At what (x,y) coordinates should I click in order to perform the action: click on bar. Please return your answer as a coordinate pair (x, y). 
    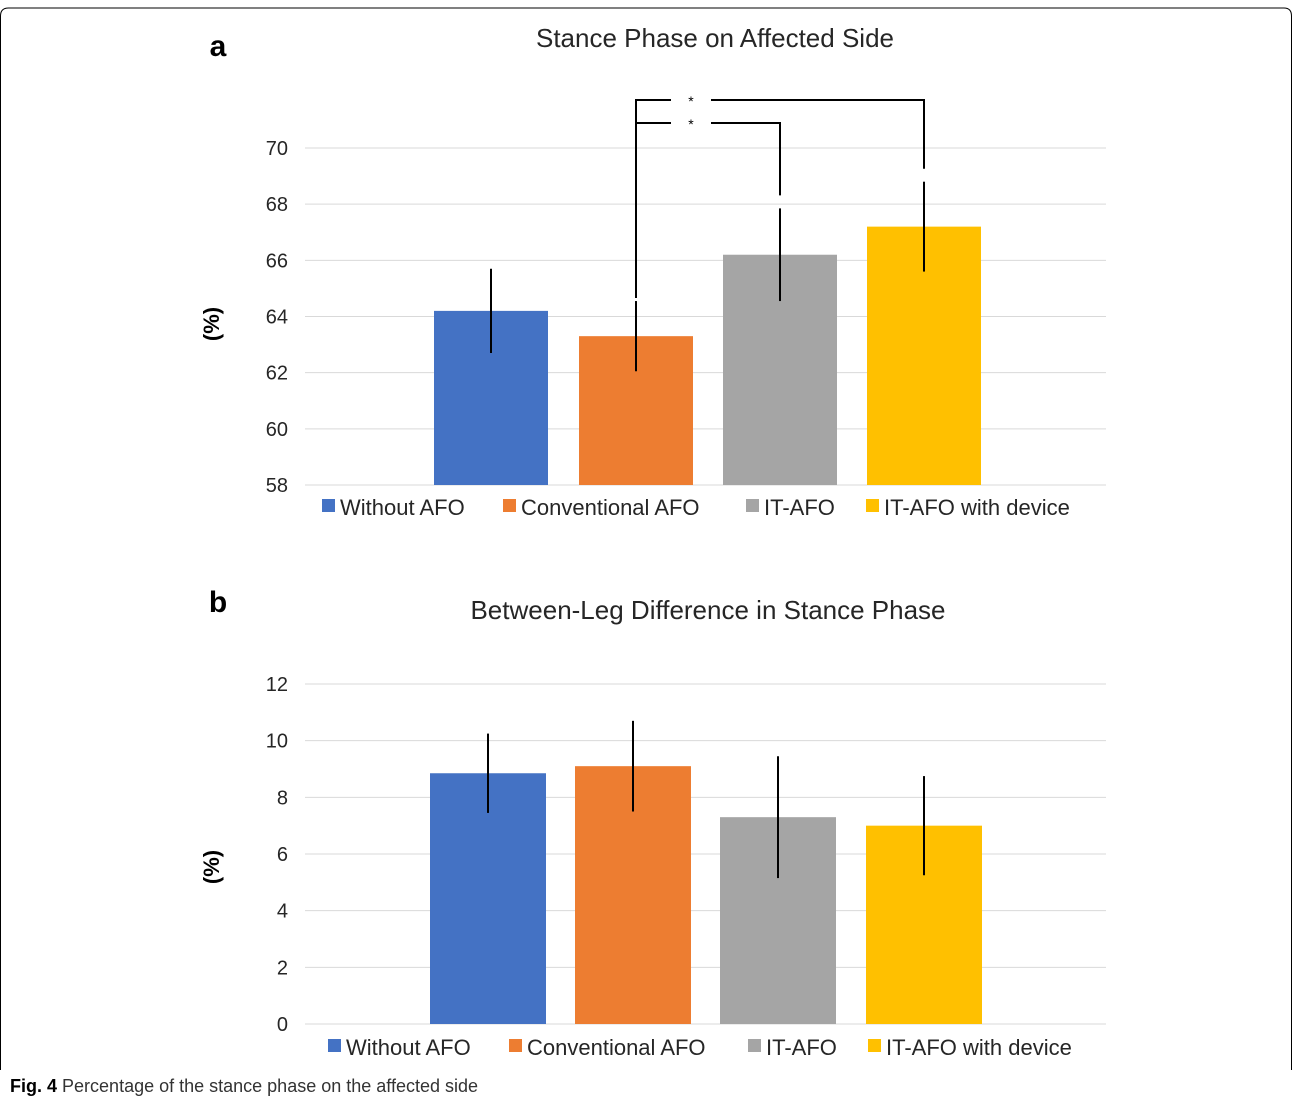
    Looking at the image, I should click on (488, 898).